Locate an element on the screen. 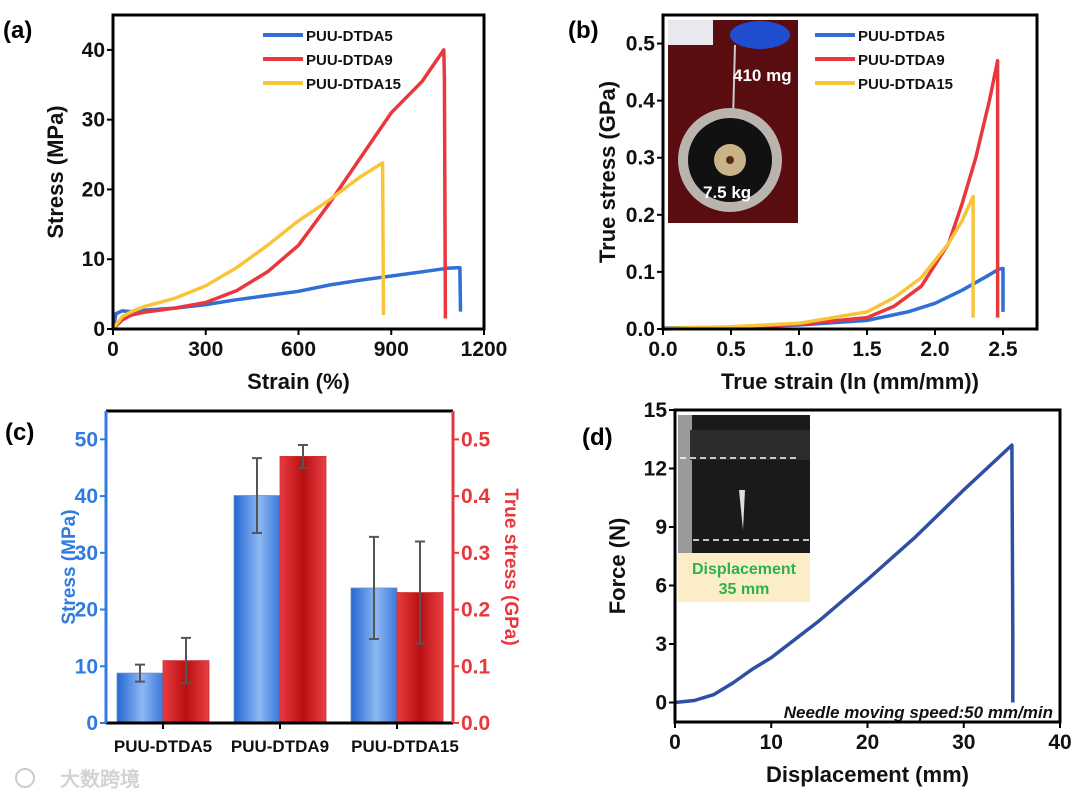 The height and width of the screenshot is (798, 1080). y-axis-title: Force (N) is located at coordinates (617, 566).